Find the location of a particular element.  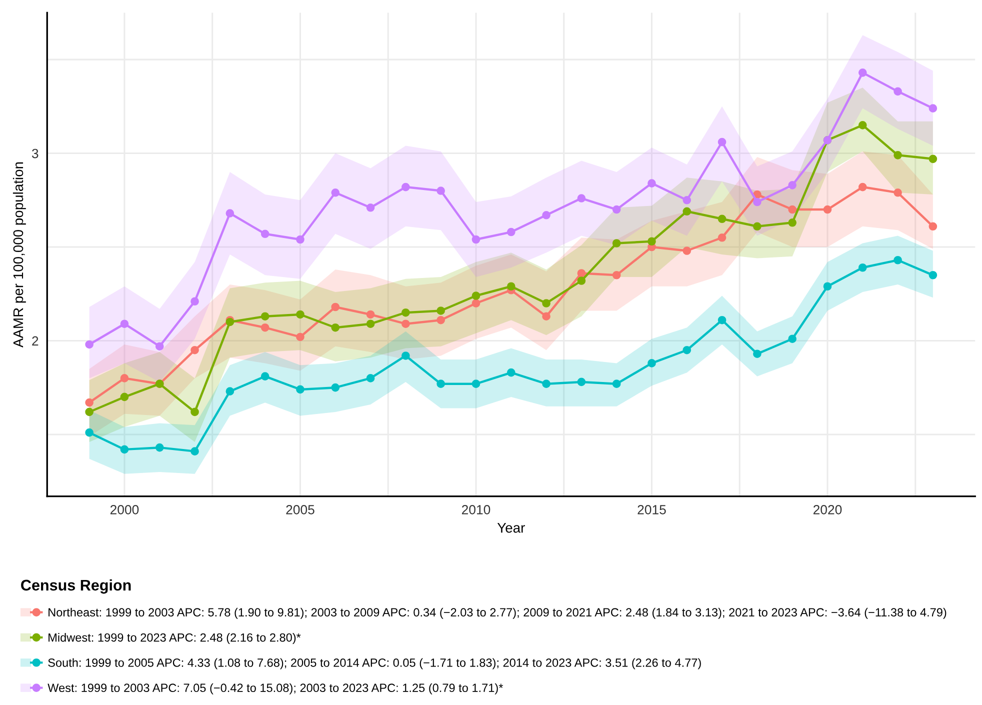

legend-title: Census Region is located at coordinates (76, 586).